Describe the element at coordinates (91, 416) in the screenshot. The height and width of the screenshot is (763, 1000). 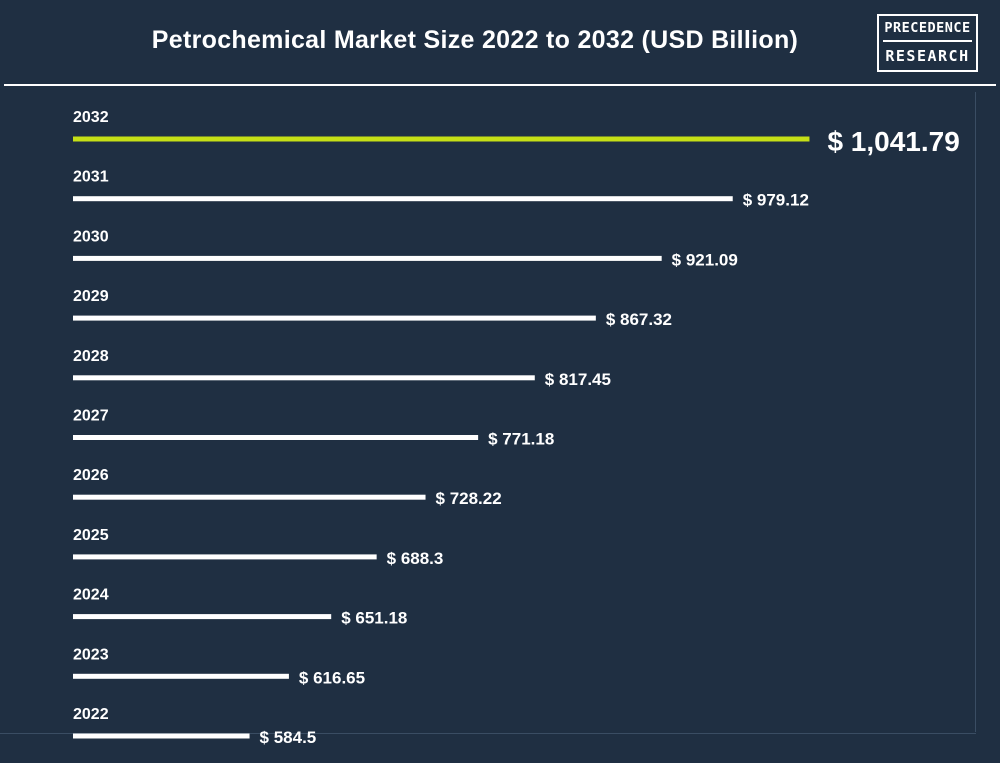
I see `year-label-2027: 2027` at that location.